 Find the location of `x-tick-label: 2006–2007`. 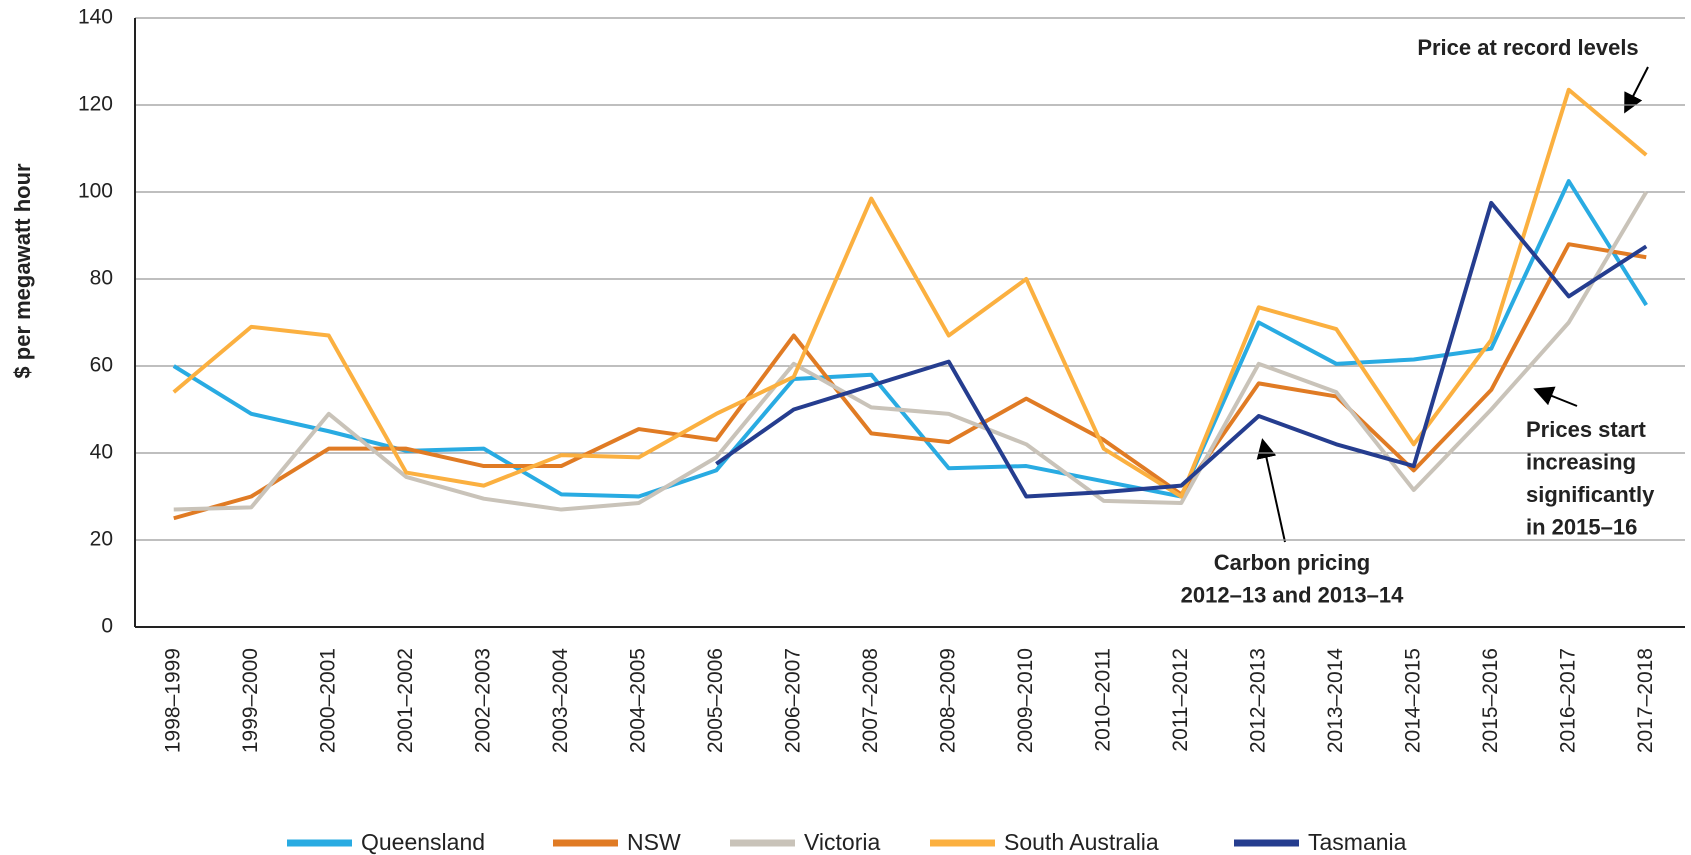

x-tick-label: 2006–2007 is located at coordinates (792, 700).